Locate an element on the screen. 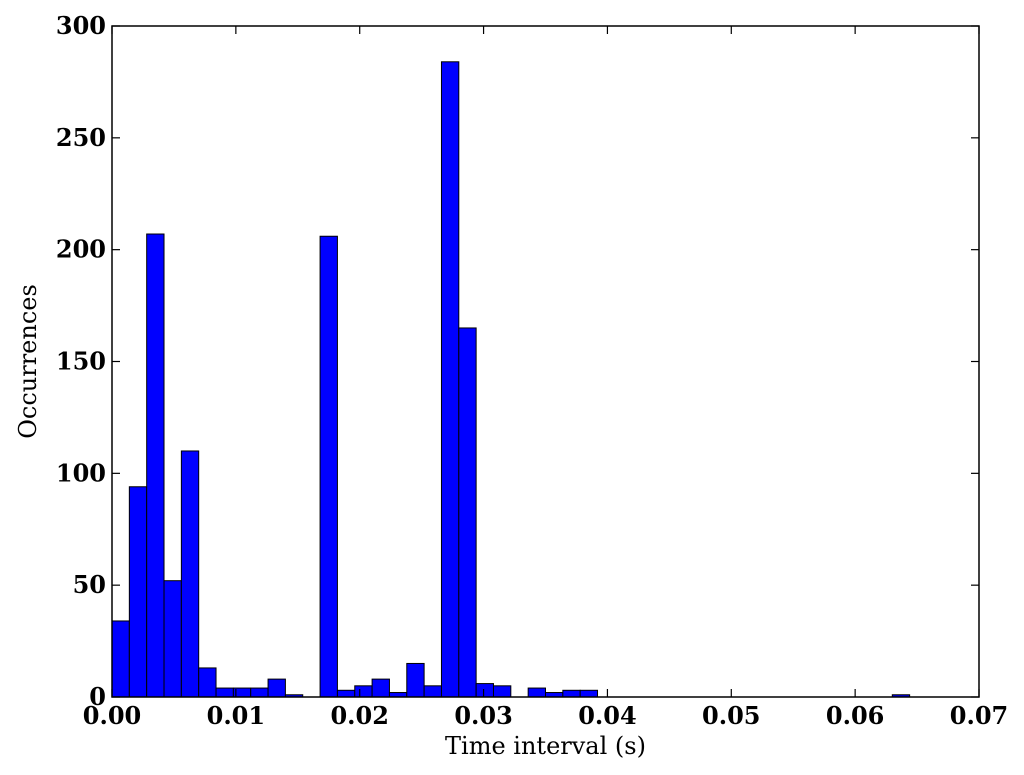 The width and height of the screenshot is (1024, 775). x-tick-label: 0.06 is located at coordinates (855, 715).